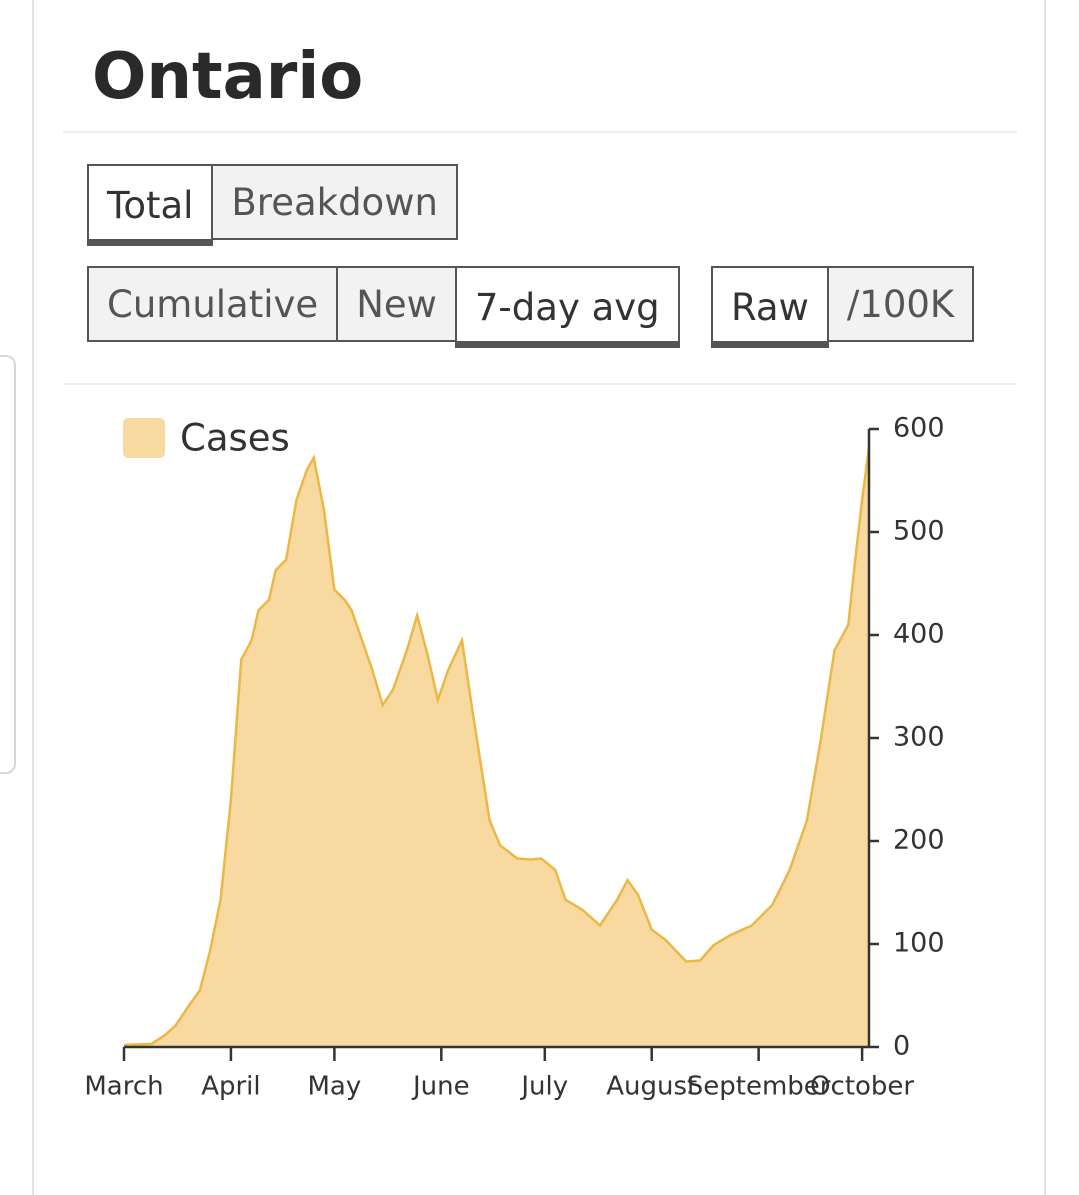 The width and height of the screenshot is (1079, 1195). Describe the element at coordinates (770, 307) in the screenshot. I see `toggle-button: Raw` at that location.